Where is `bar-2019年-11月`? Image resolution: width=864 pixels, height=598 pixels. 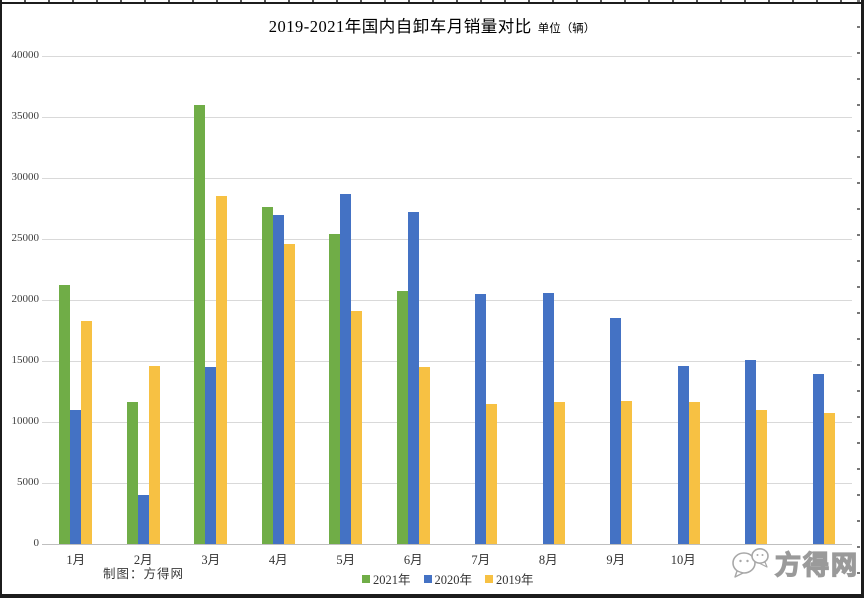
bar-2019年-11月 is located at coordinates (762, 476).